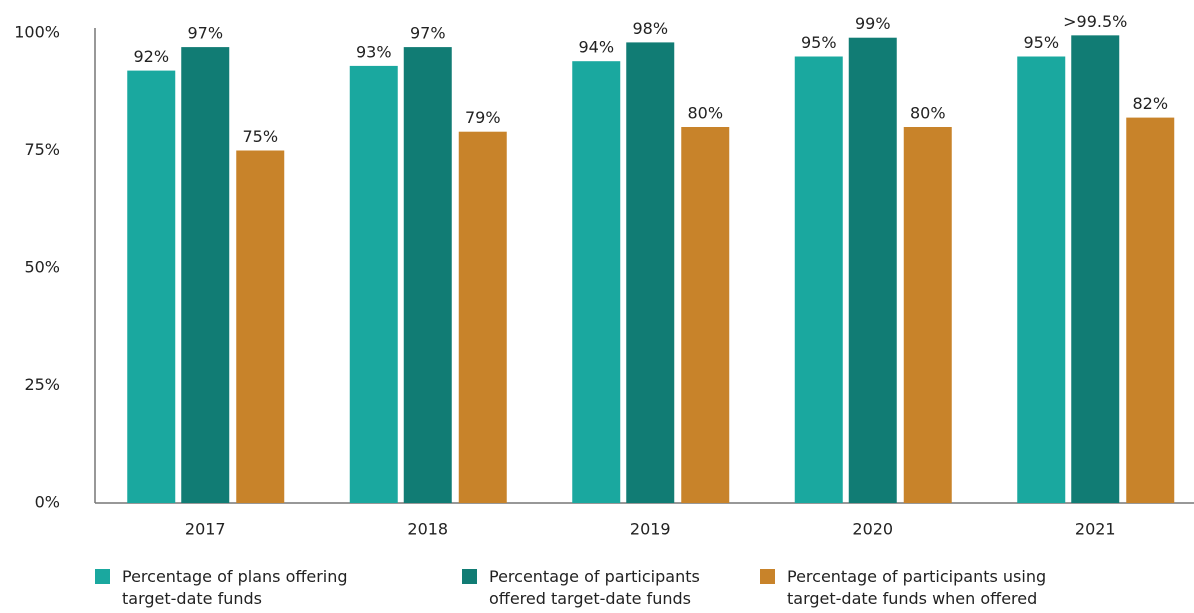  Describe the element at coordinates (42, 384) in the screenshot. I see `y-tick-label: 25%` at that location.